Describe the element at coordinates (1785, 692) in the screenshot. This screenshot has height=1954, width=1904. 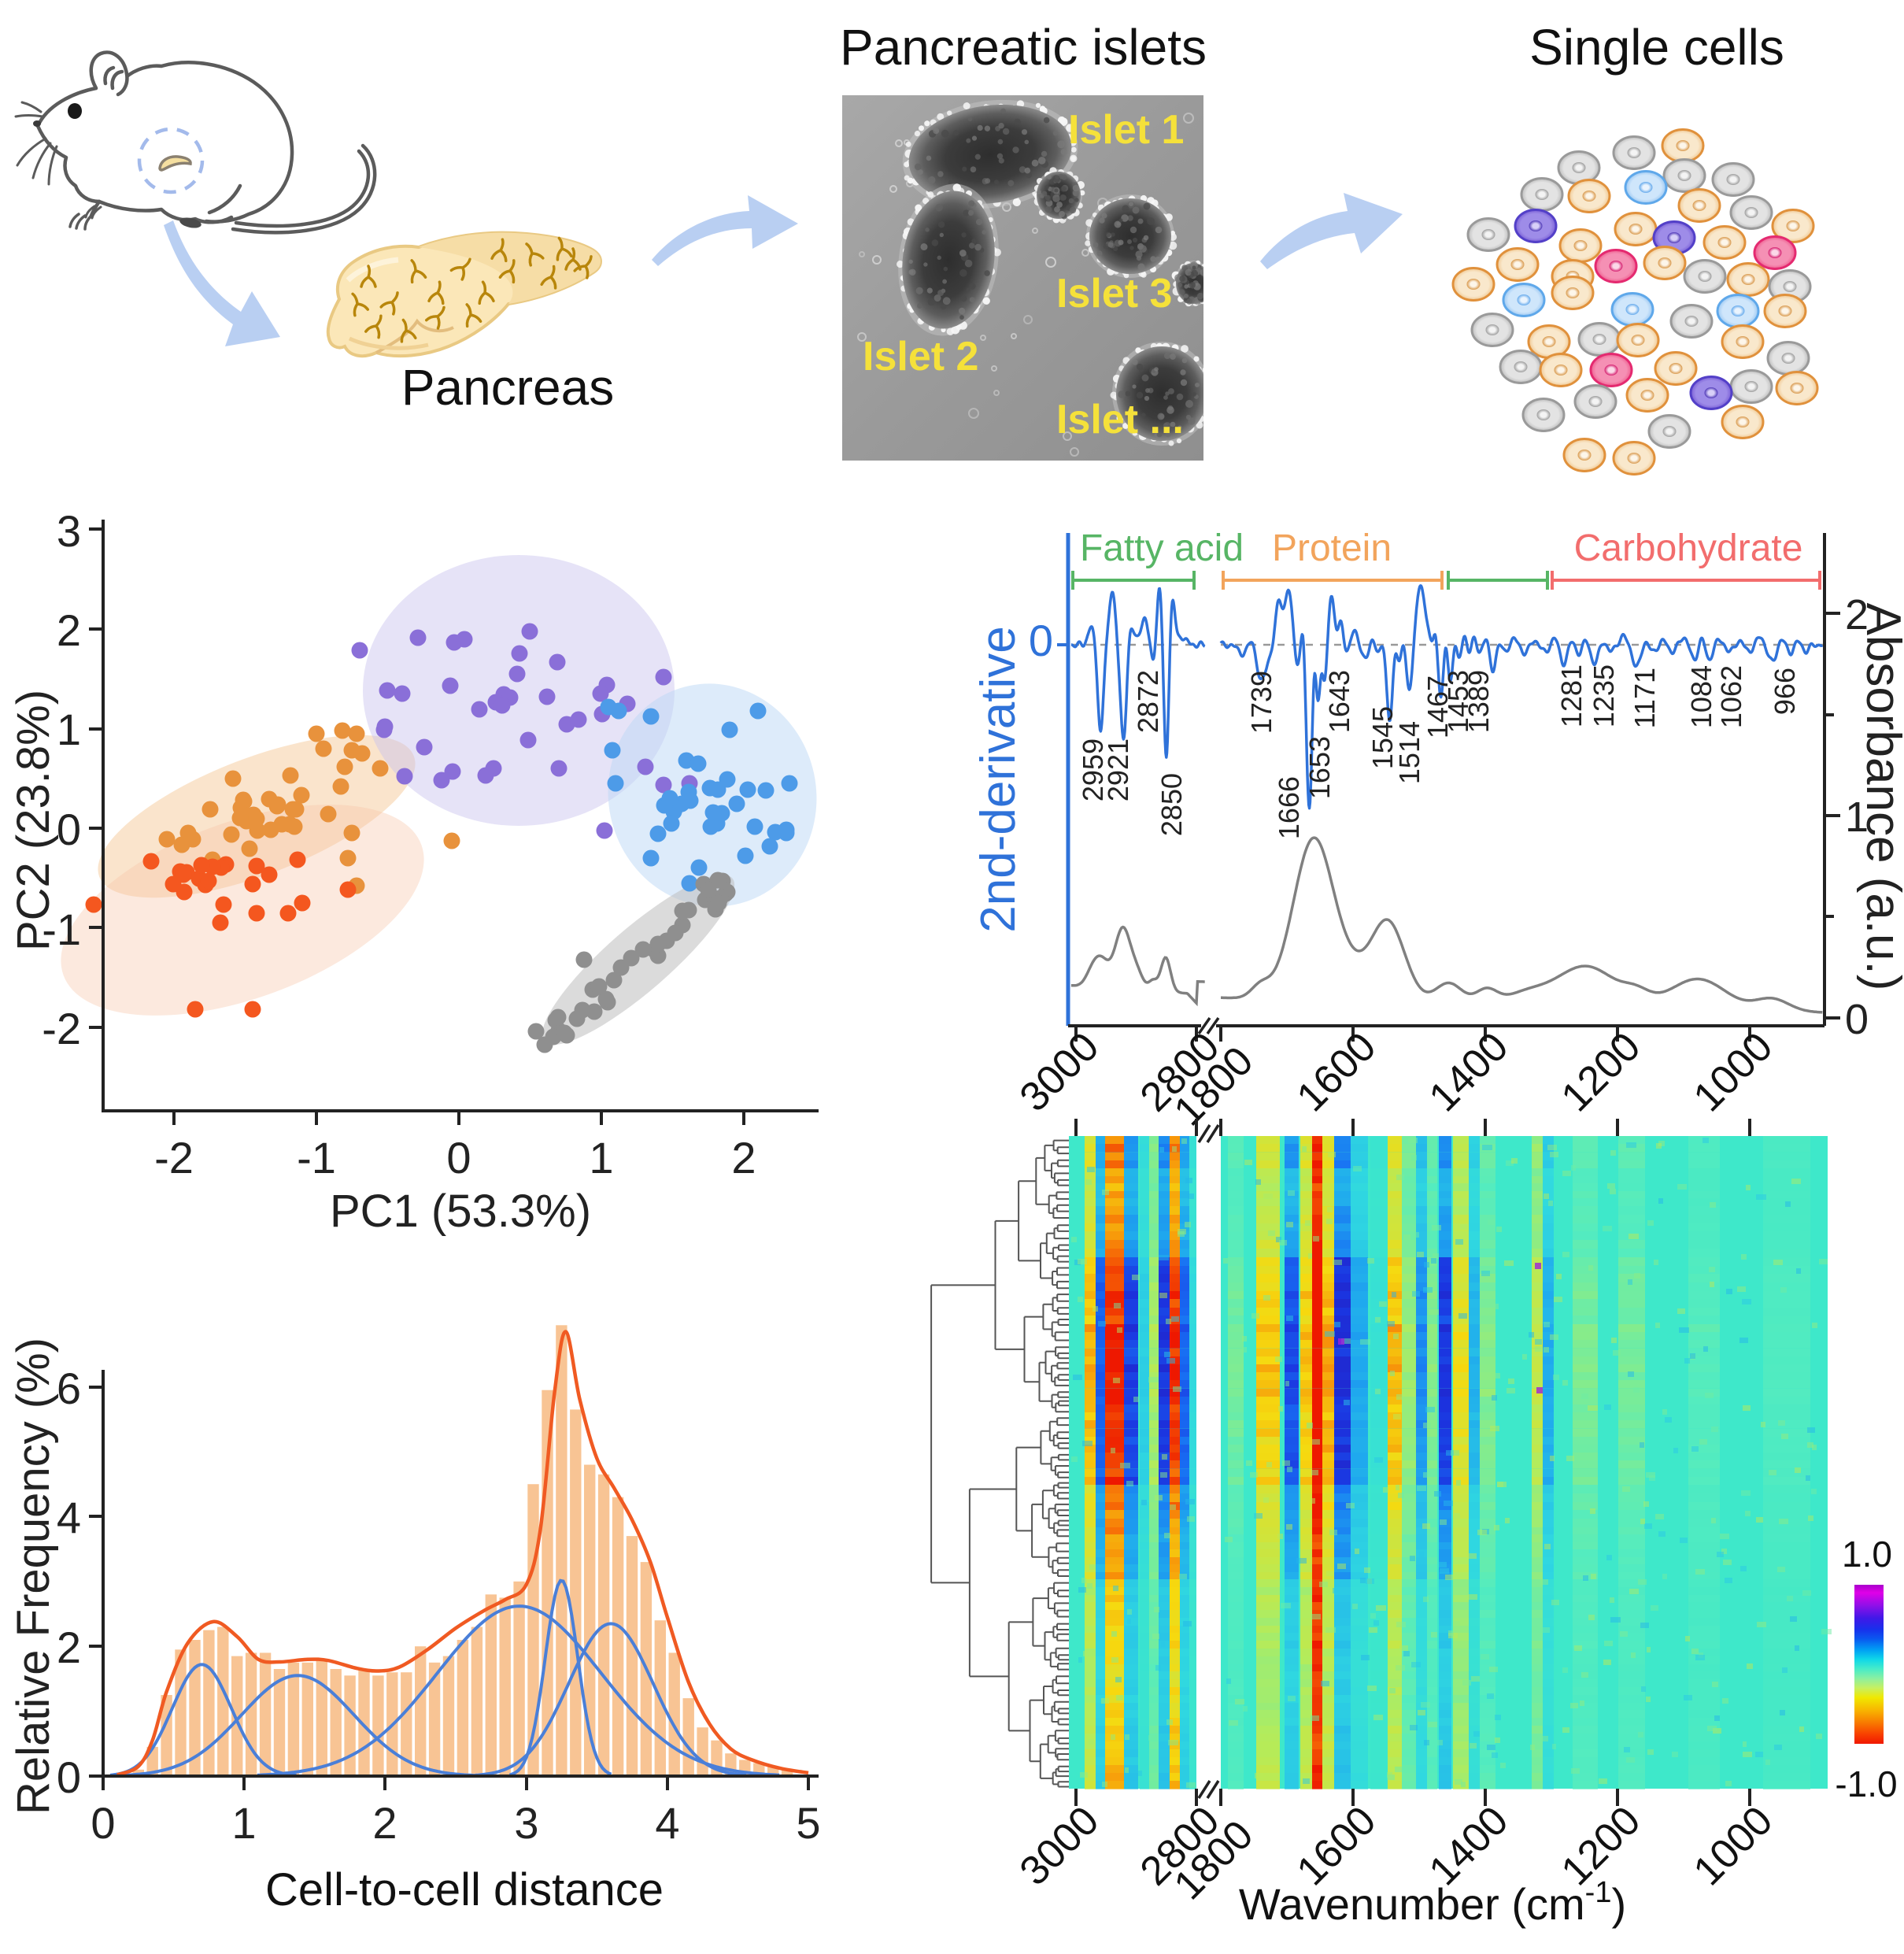
I see `svg-text: 966` at that location.